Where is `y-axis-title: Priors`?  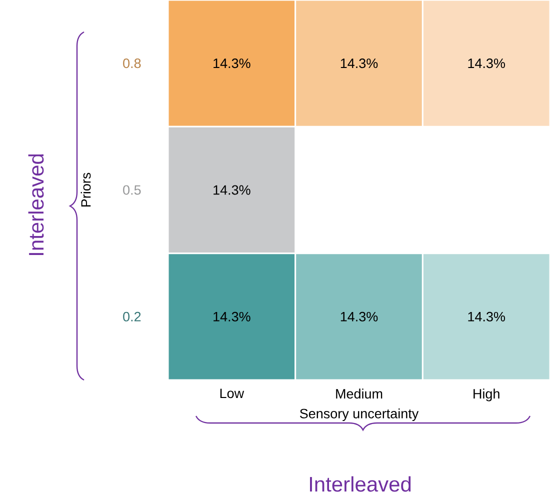 y-axis-title: Priors is located at coordinates (85, 189).